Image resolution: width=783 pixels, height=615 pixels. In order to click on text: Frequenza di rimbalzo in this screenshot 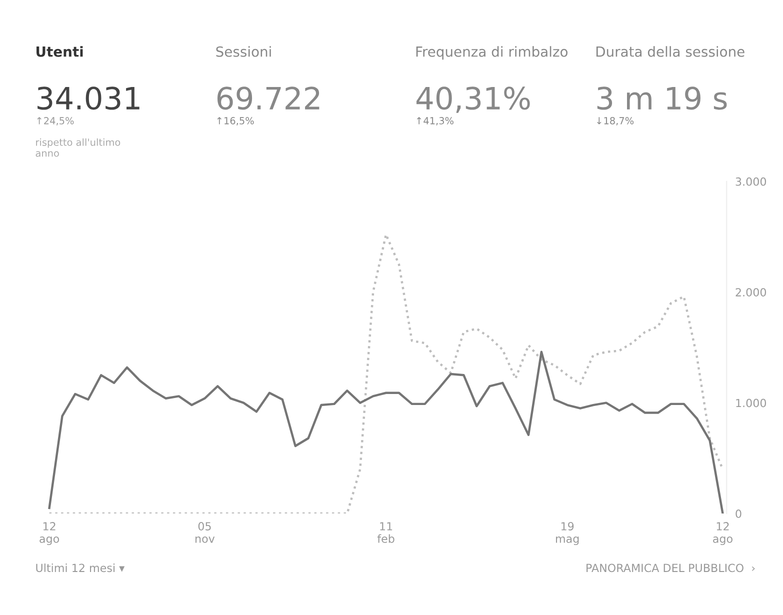, I will do `click(492, 53)`.